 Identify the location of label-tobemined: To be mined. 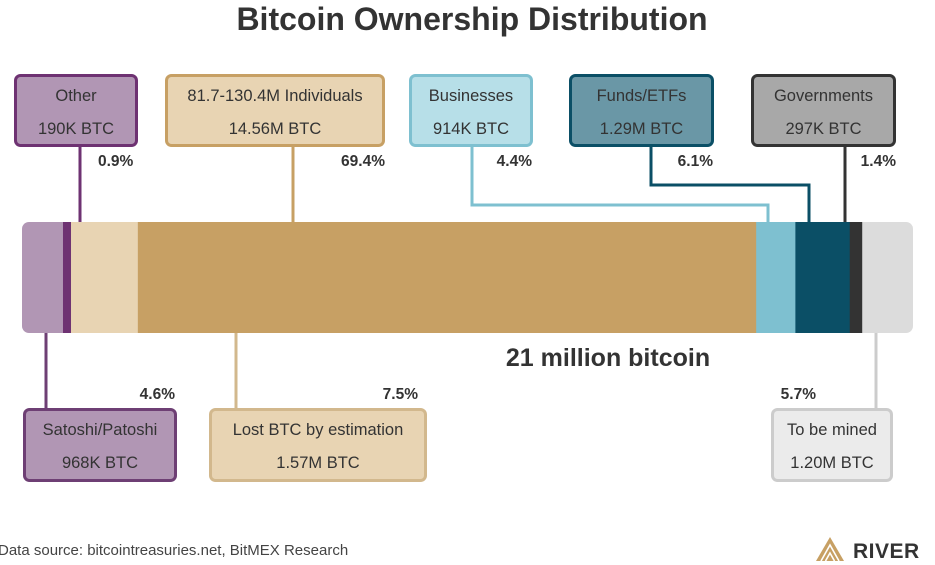
(832, 430).